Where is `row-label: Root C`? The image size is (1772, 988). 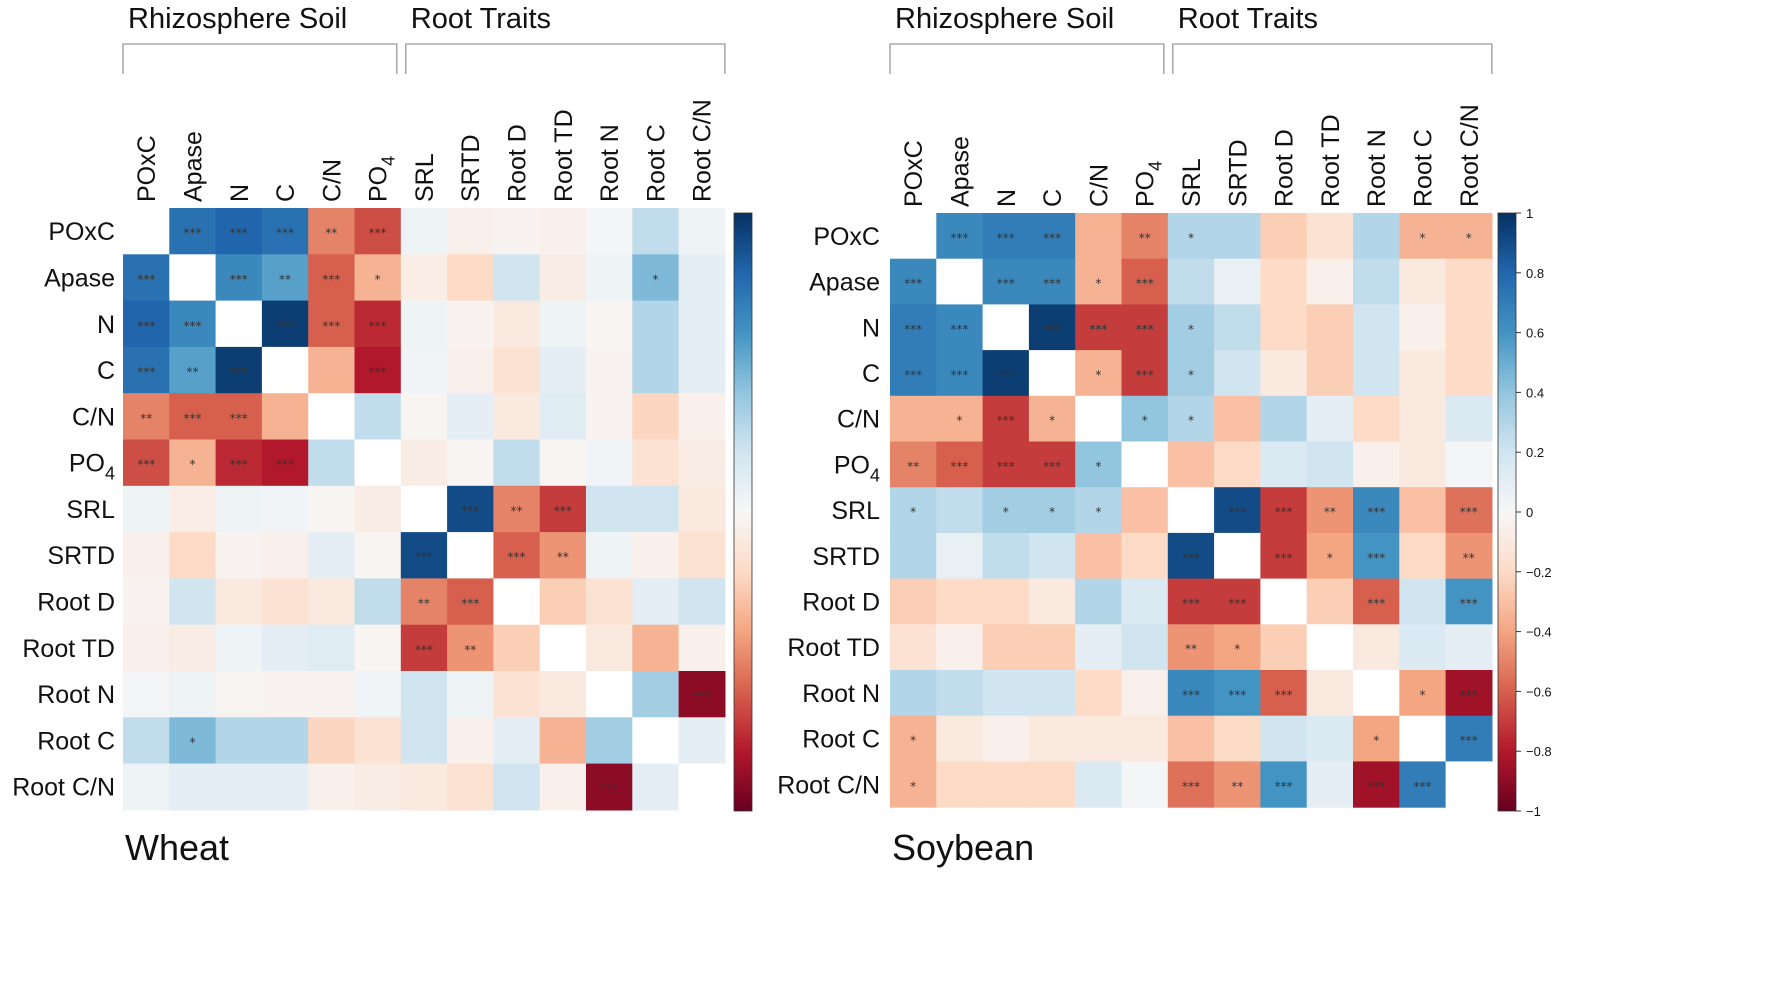 row-label: Root C is located at coordinates (841, 740).